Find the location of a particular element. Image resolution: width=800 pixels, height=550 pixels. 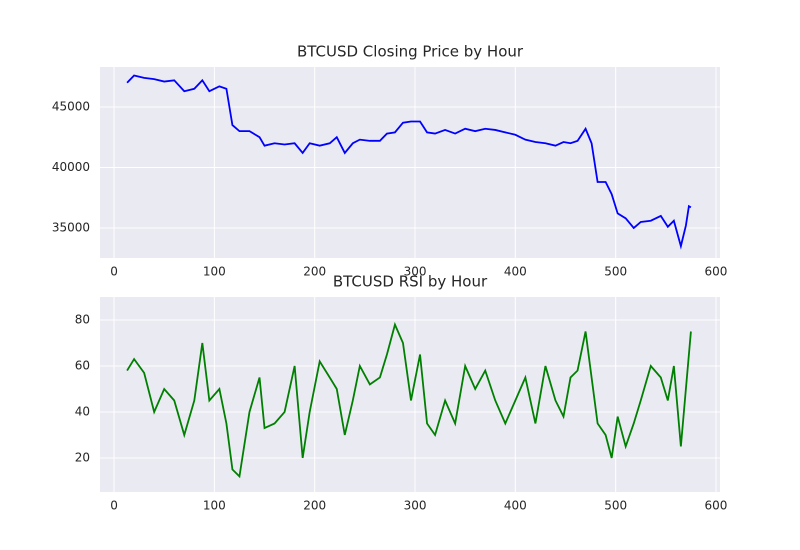

y-tick-label: 45000 is located at coordinates (71, 106).